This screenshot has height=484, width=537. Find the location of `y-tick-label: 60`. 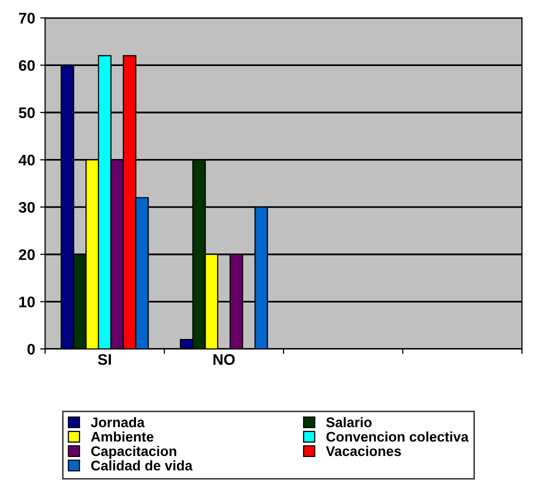

y-tick-label: 60 is located at coordinates (26, 65).